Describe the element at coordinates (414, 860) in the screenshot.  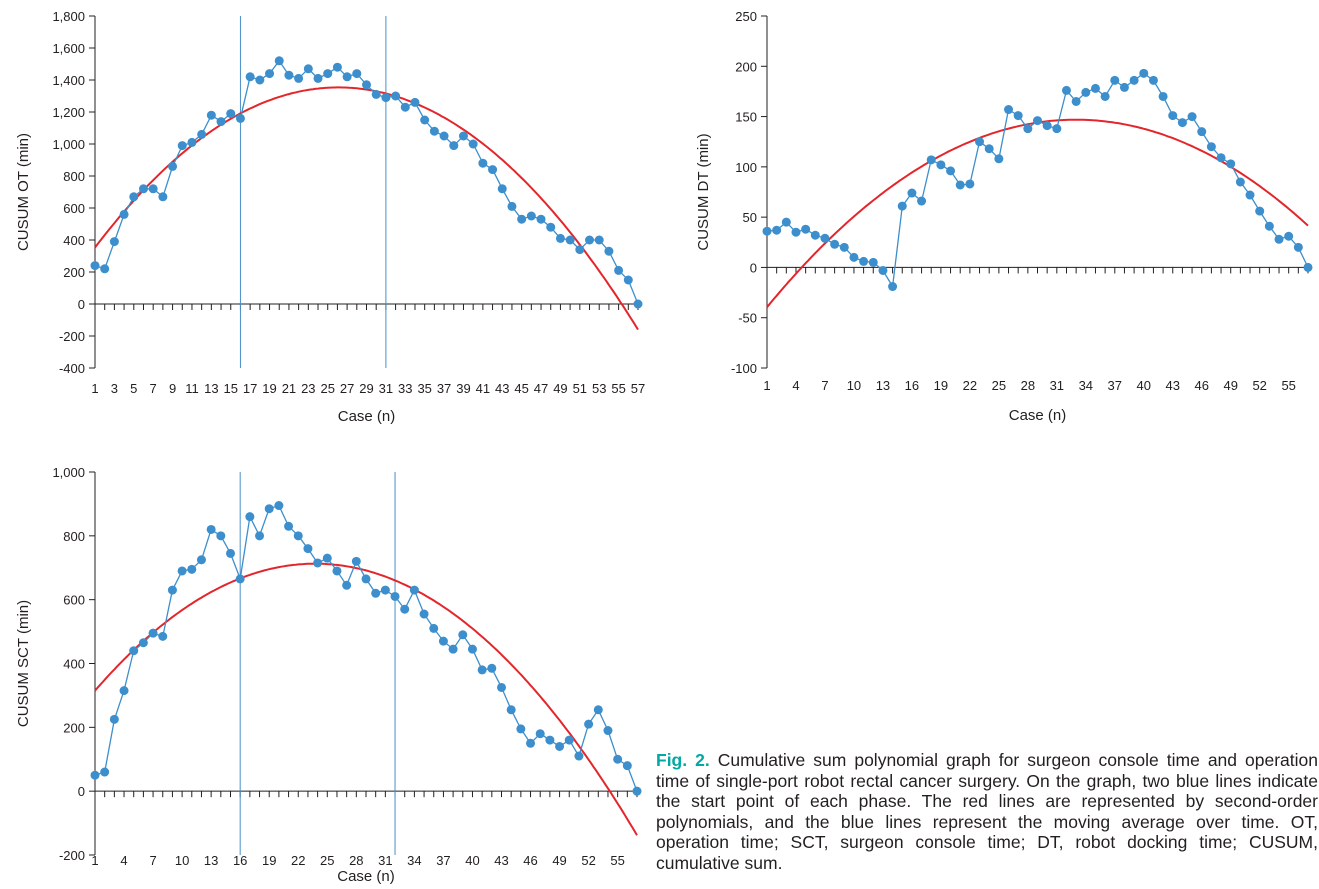
I see `chart3-x-tick-label: 34` at that location.